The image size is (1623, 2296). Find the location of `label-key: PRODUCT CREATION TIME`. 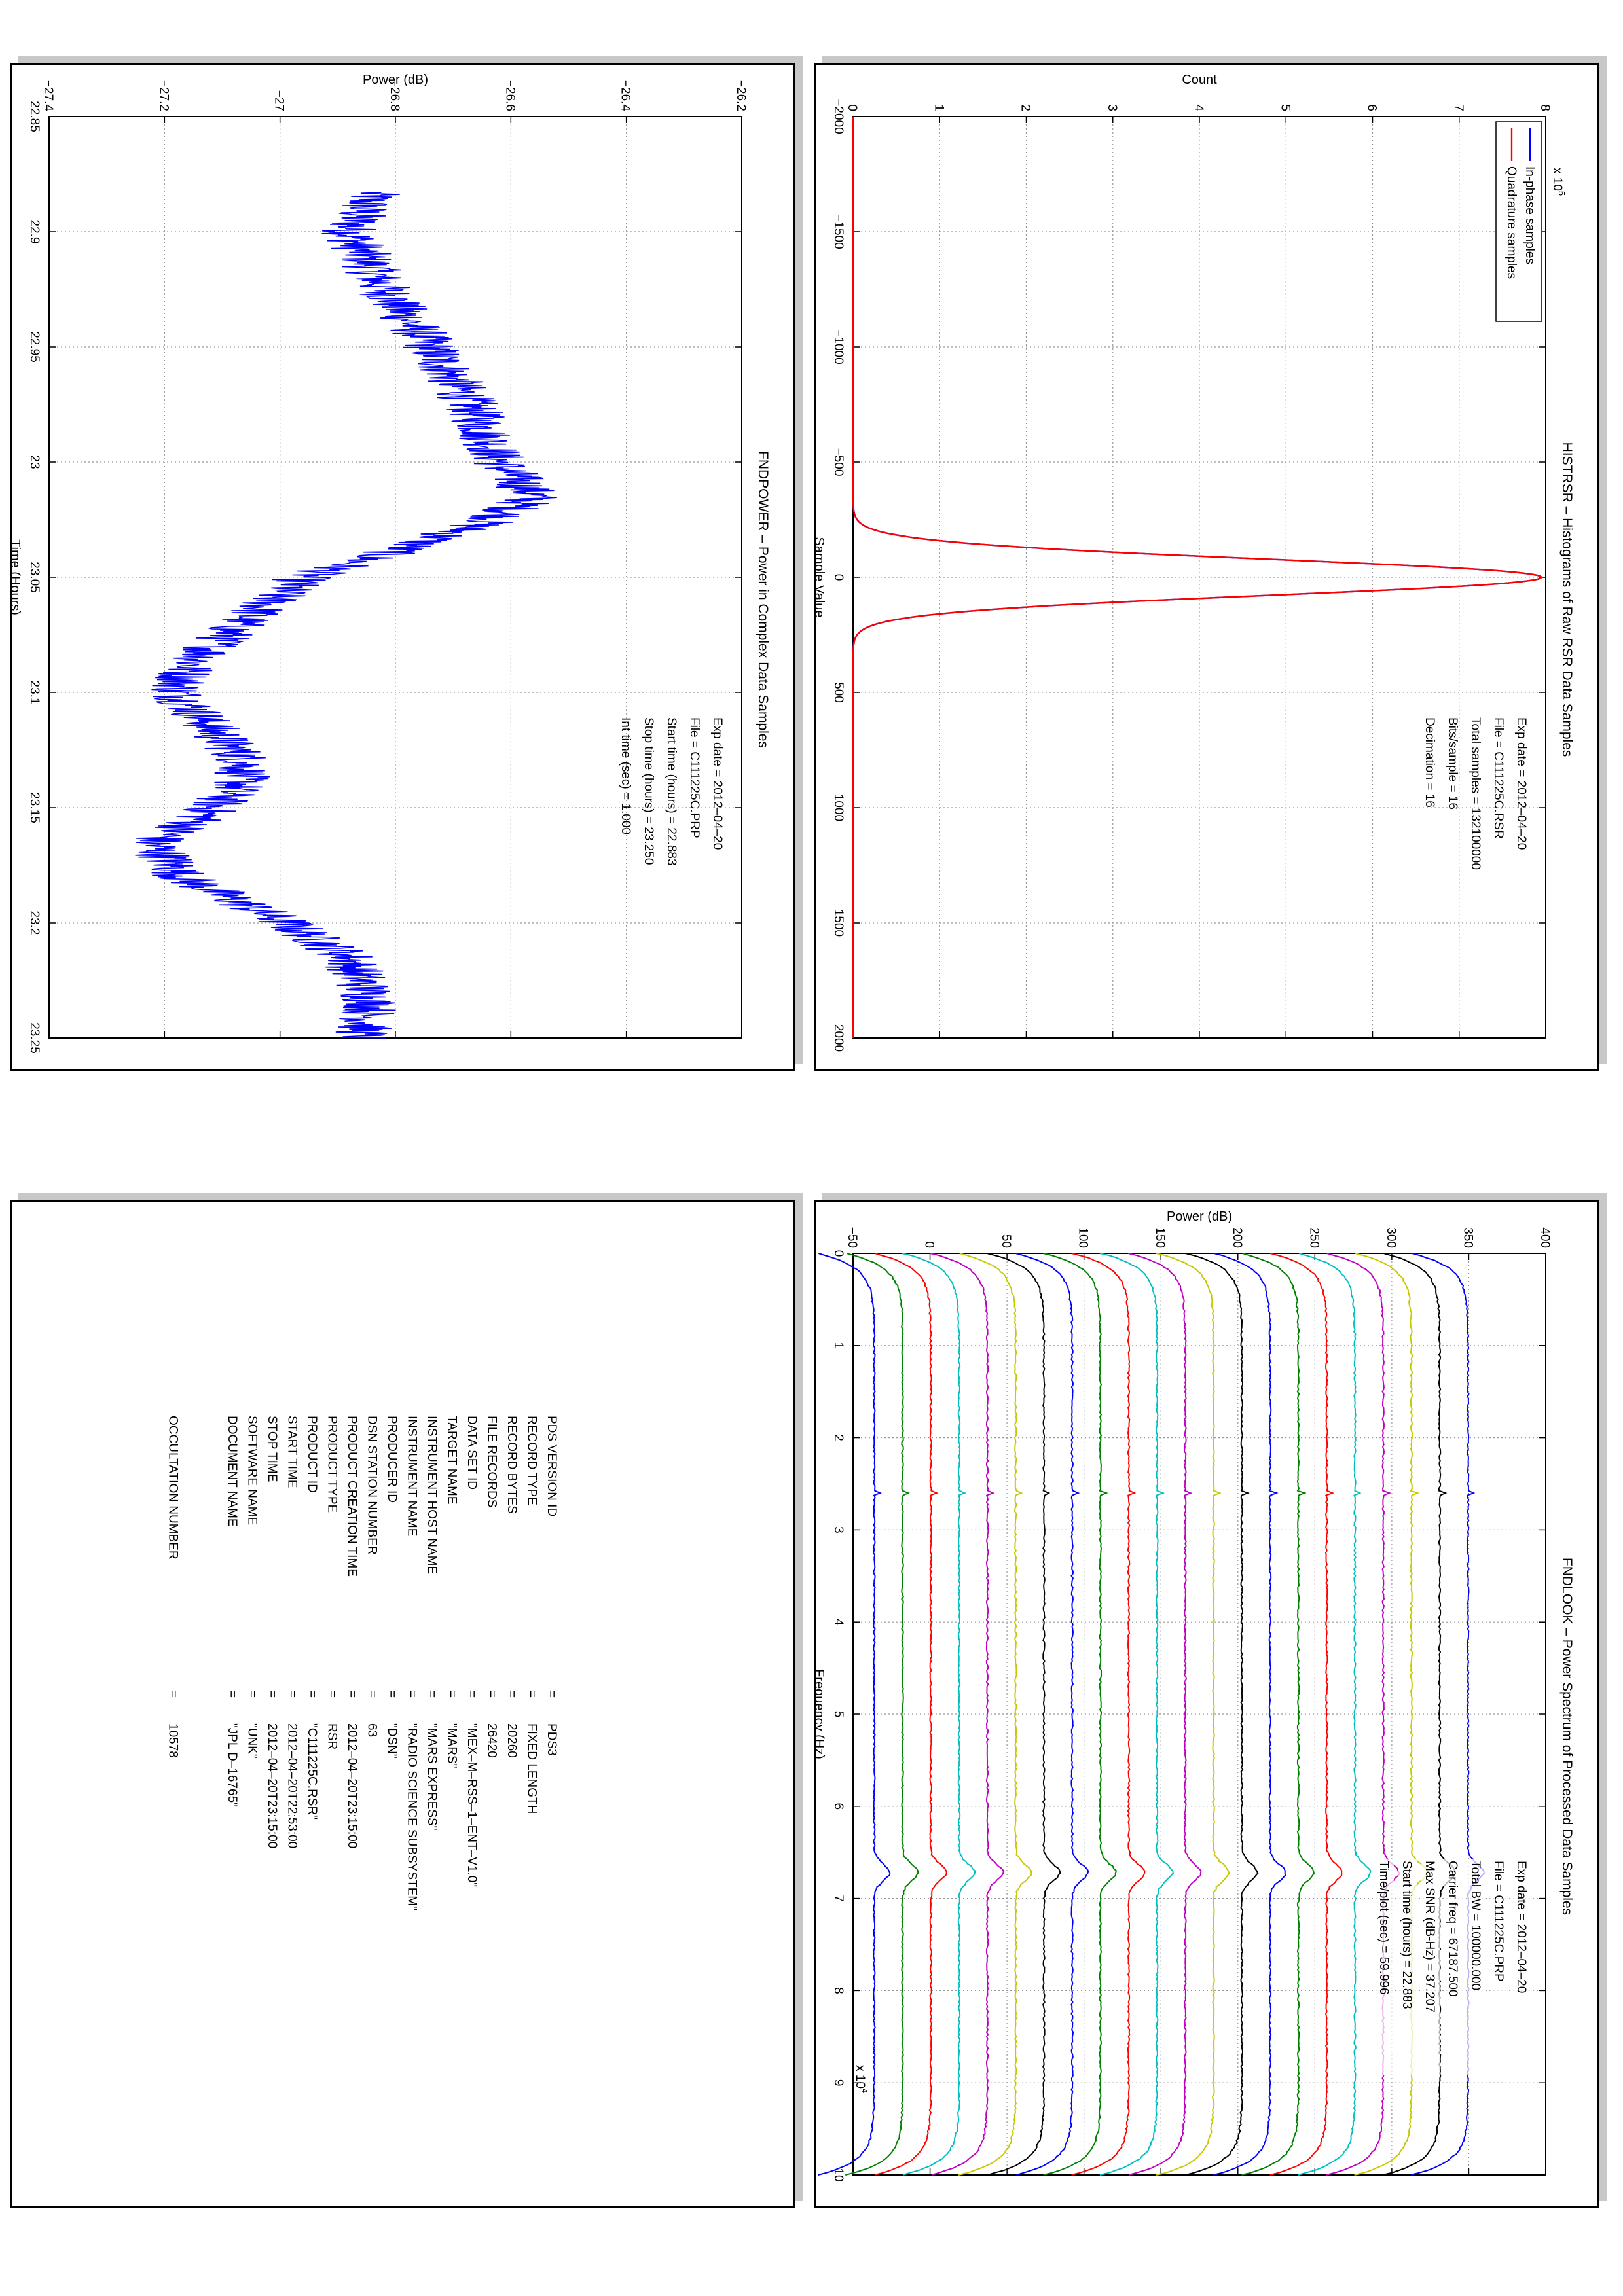

label-key: PRODUCT CREATION TIME is located at coordinates (352, 1496).